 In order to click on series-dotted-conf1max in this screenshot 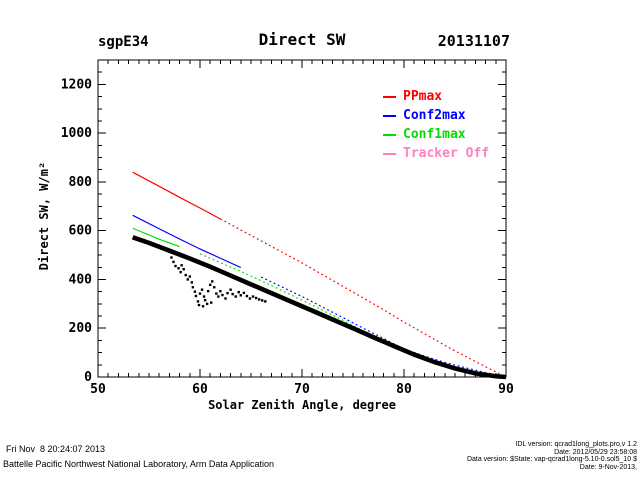, I will do `click(353, 315)`.